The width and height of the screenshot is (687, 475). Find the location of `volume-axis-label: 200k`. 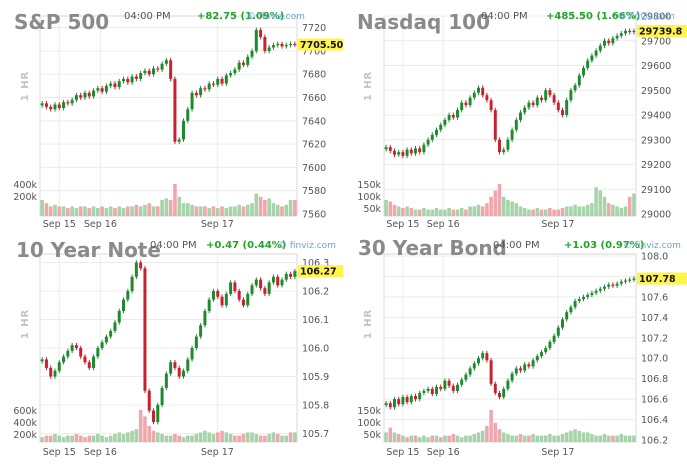

volume-axis-label: 200k is located at coordinates (25, 435).